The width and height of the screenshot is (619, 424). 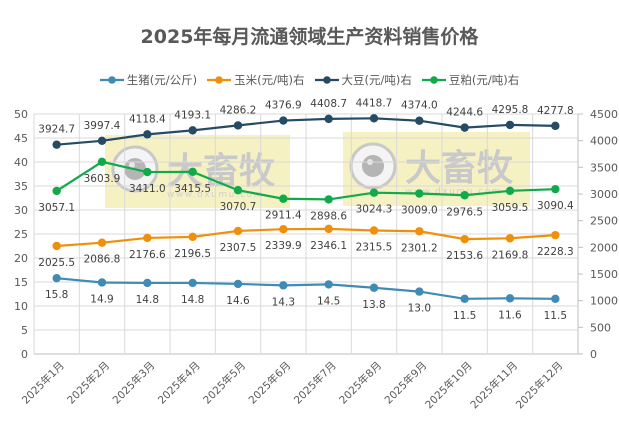 What do you see at coordinates (464, 113) in the screenshot?
I see `data-label: 4244.6` at bounding box center [464, 113].